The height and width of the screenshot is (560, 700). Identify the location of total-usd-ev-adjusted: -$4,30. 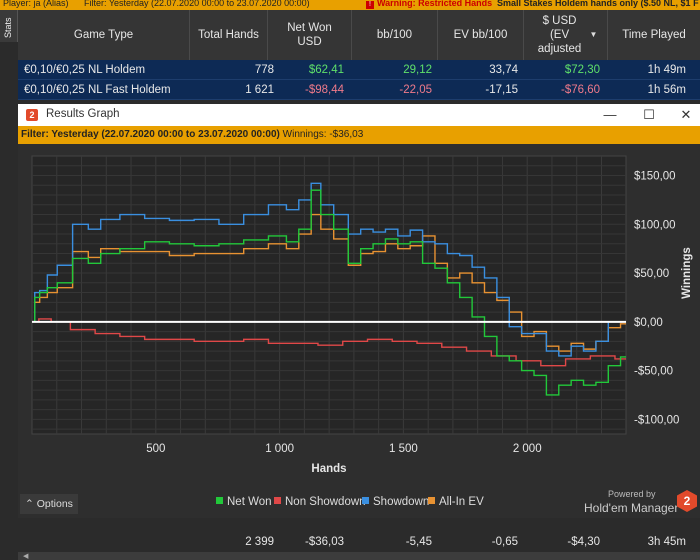
(583, 542).